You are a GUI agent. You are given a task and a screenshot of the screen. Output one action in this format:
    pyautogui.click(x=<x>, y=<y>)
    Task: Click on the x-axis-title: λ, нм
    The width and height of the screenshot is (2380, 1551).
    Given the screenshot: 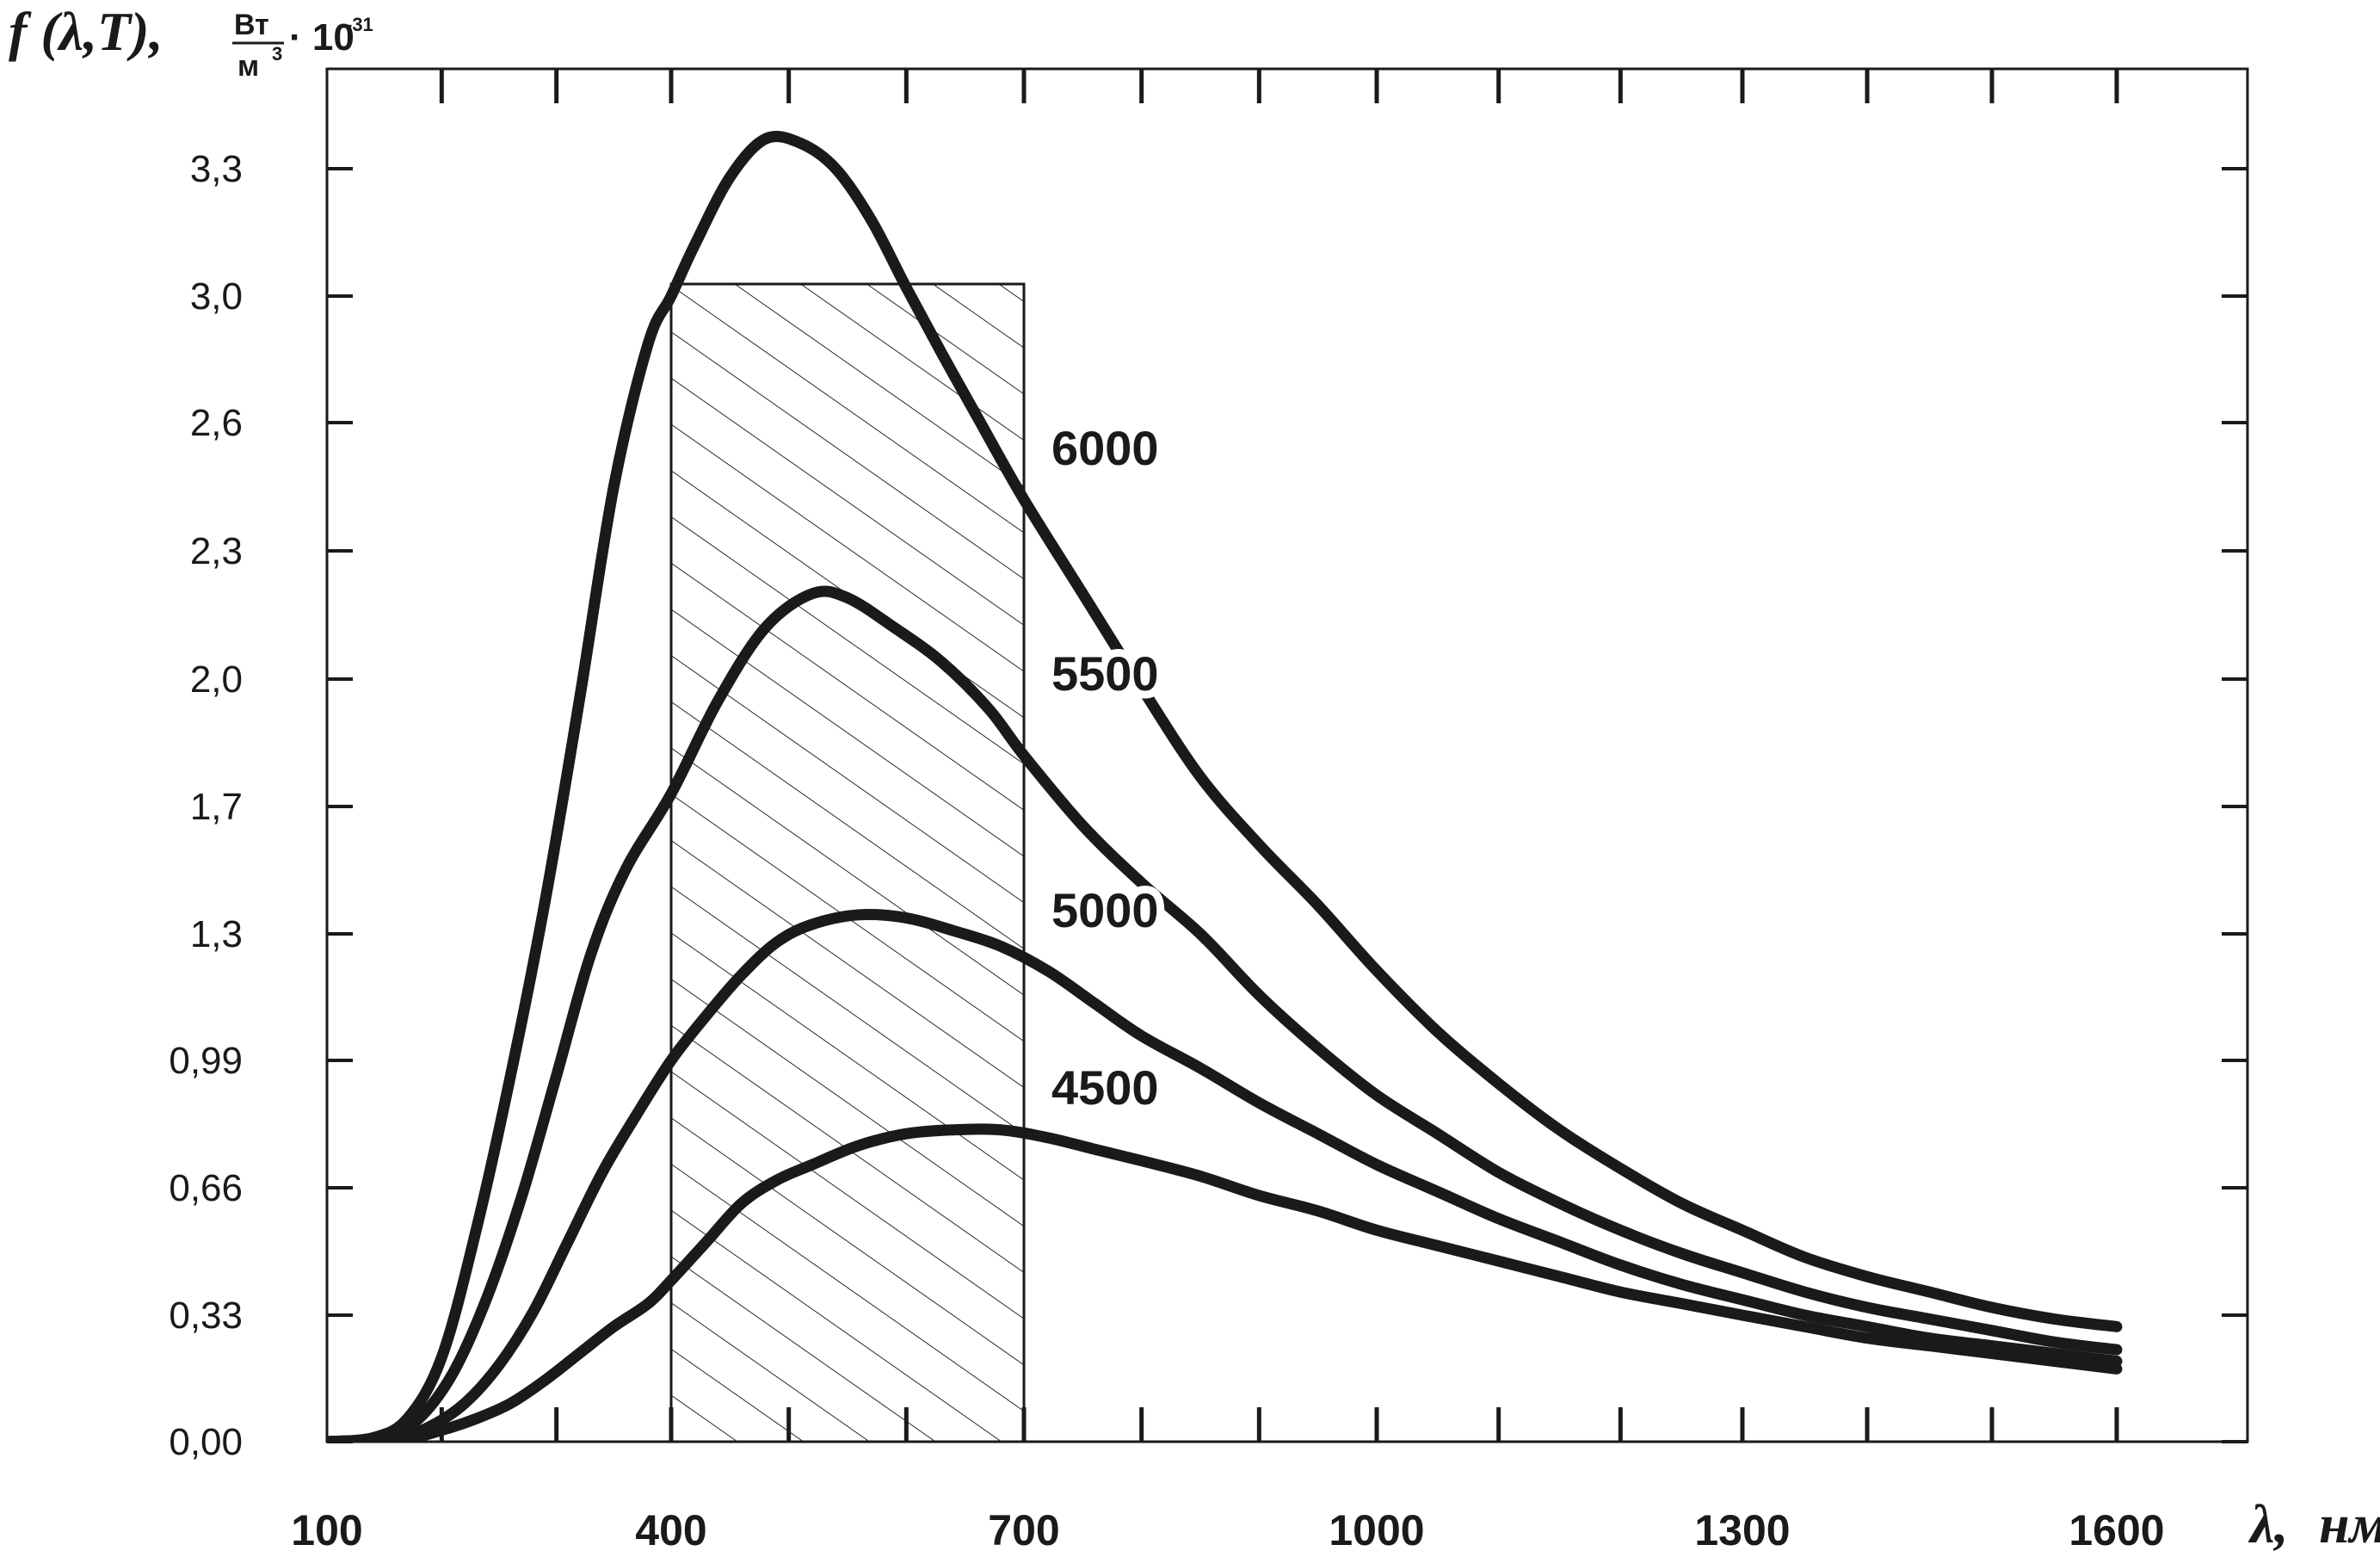 What is the action you would take?
    pyautogui.click(x=2313, y=1522)
    